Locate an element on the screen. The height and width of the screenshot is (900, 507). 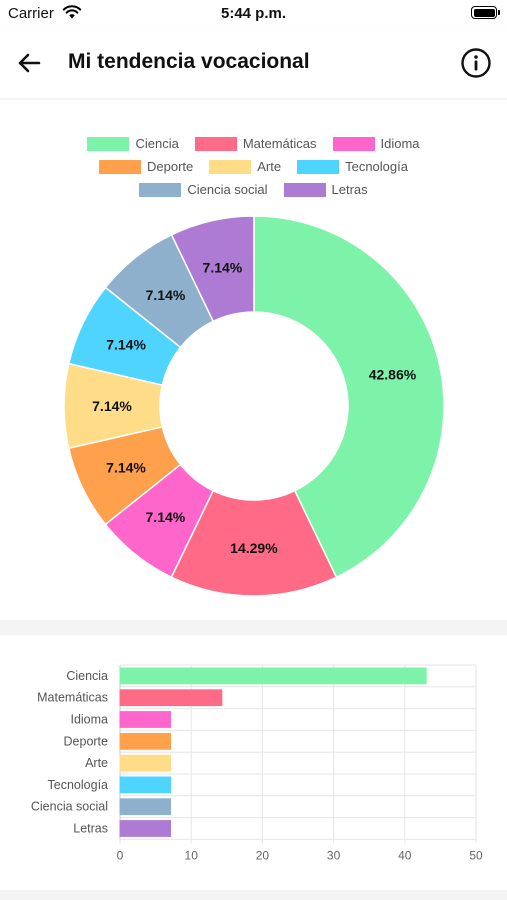
bottom-divider is located at coordinates (253, 895).